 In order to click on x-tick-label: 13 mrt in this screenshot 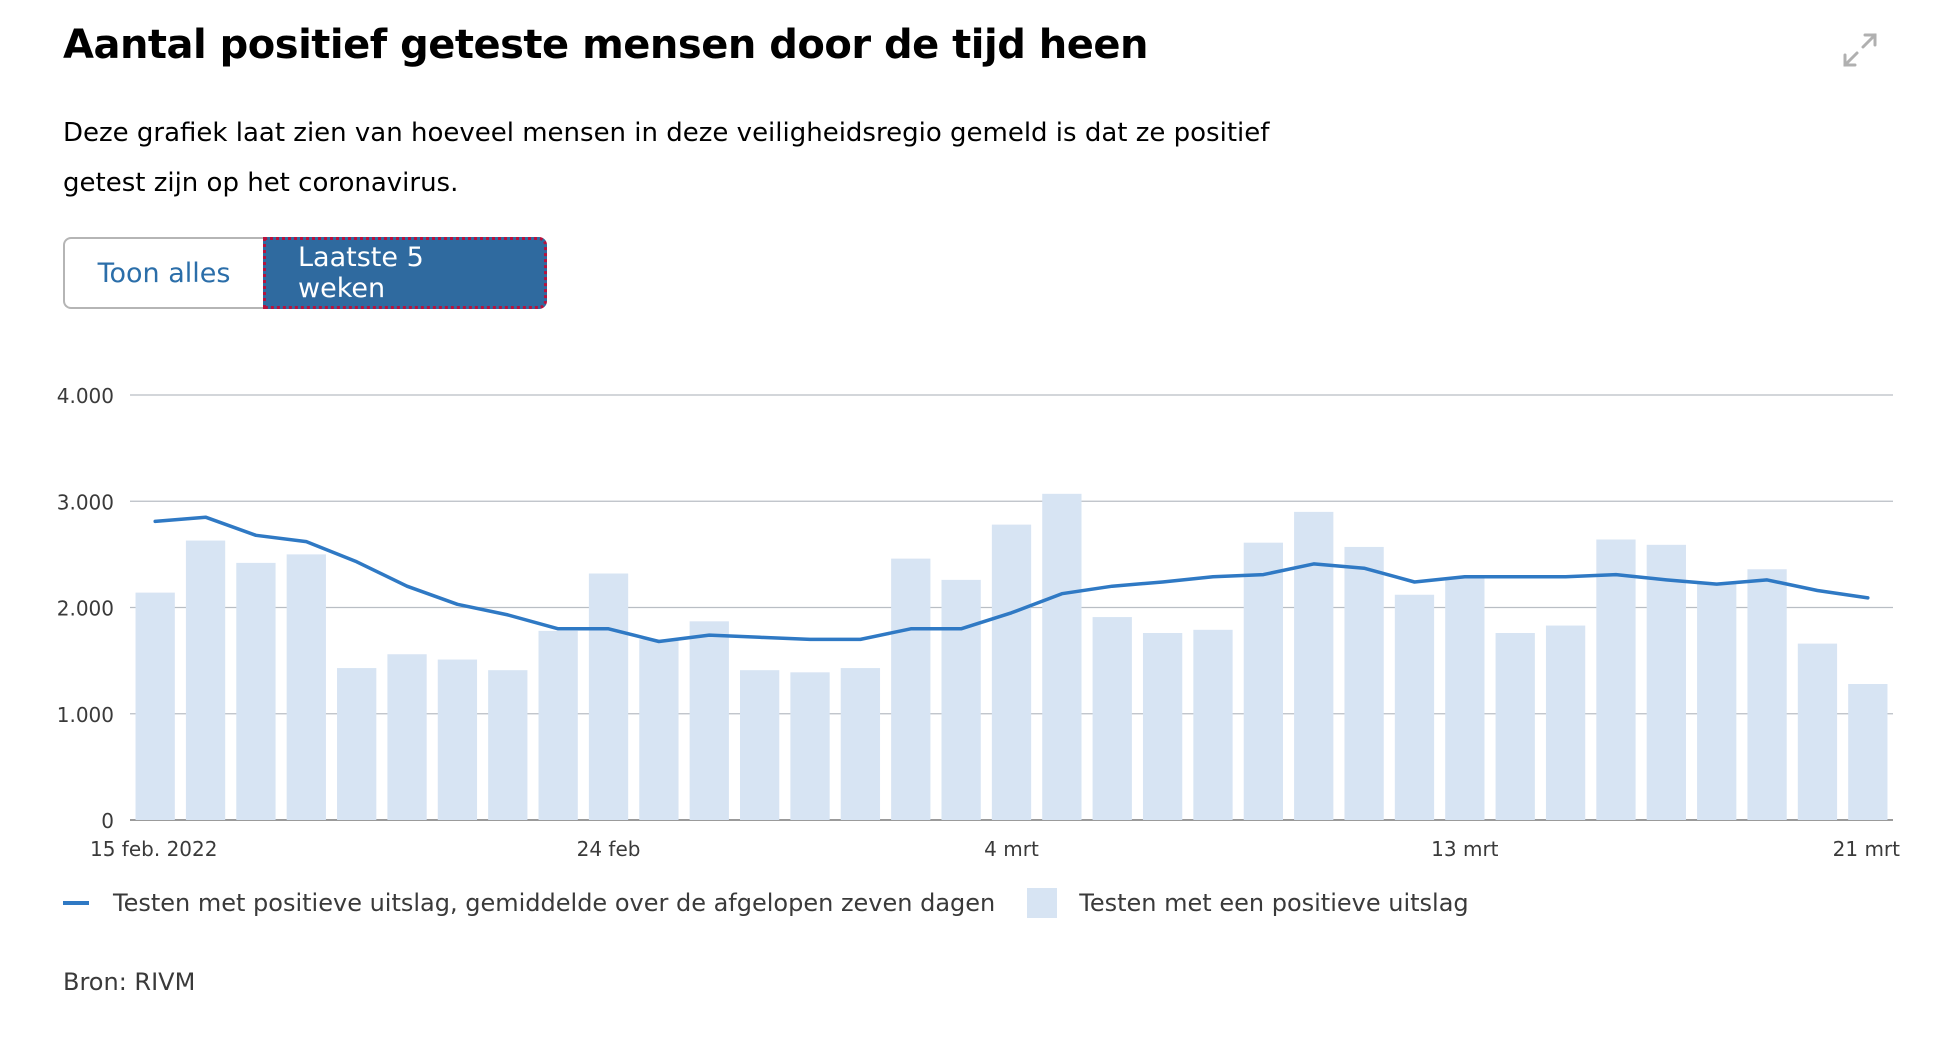, I will do `click(1465, 849)`.